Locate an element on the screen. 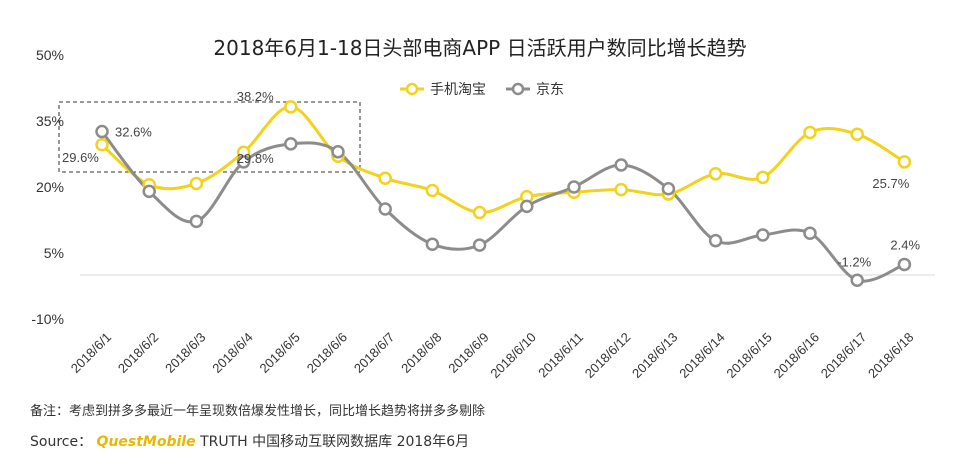 Image resolution: width=960 pixels, height=466 pixels. questmobile-brand: QuestMobile is located at coordinates (146, 442).